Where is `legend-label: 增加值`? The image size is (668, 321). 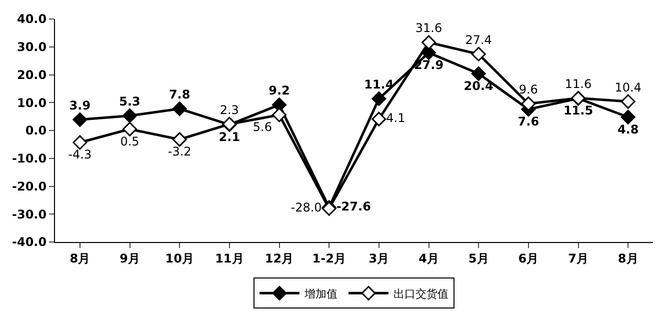
legend-label: 增加值 is located at coordinates (321, 293).